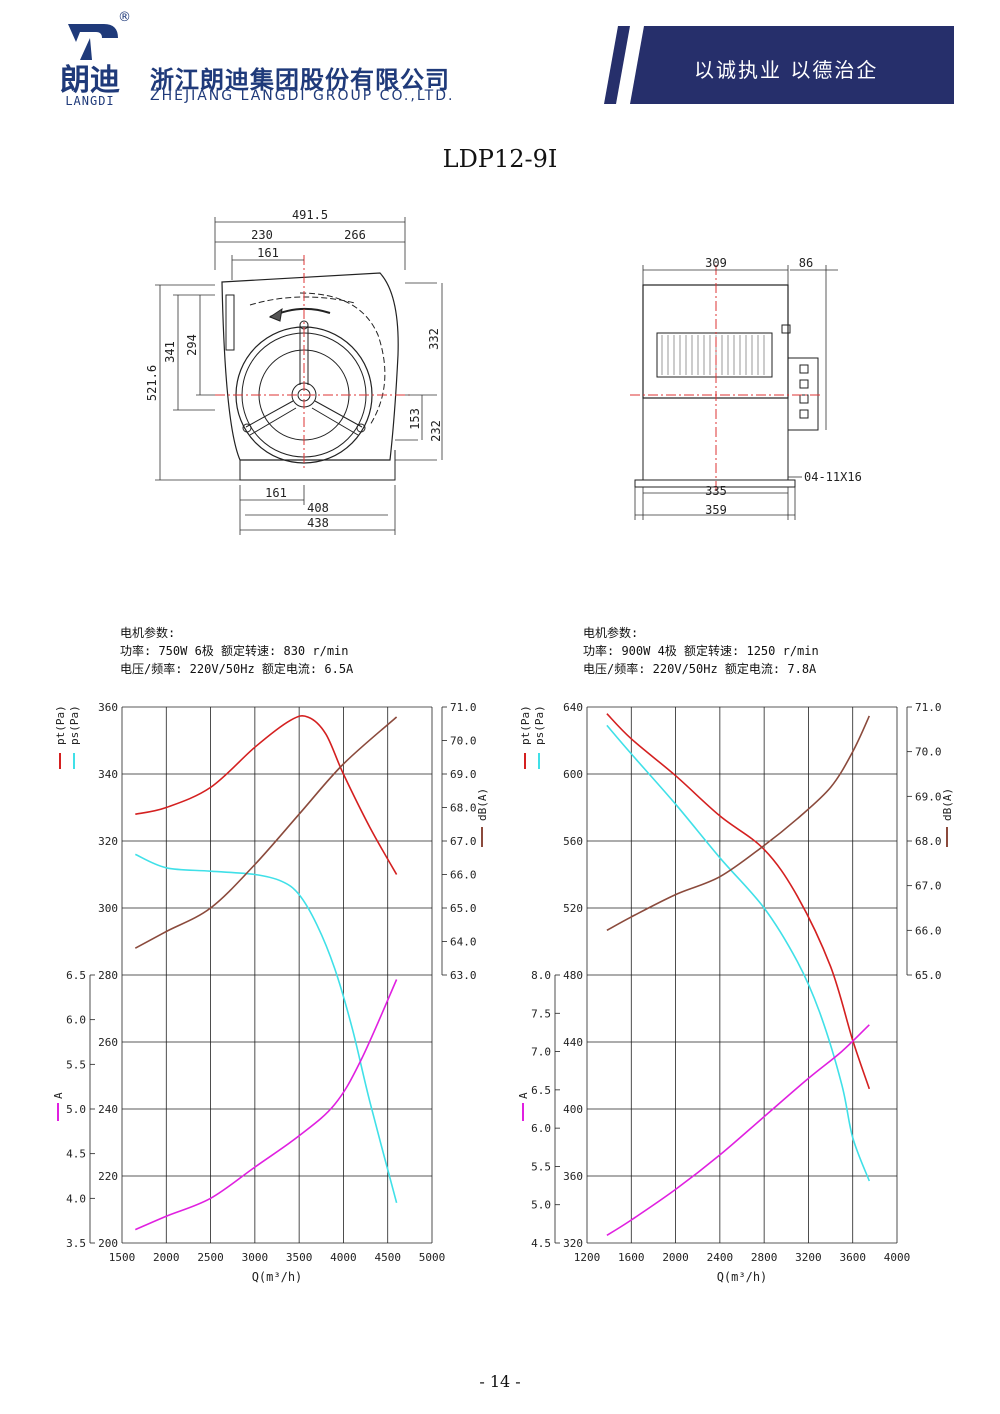 The image size is (1000, 1414). Describe the element at coordinates (463, 975) in the screenshot. I see `noise-tick-label: 63.0` at that location.